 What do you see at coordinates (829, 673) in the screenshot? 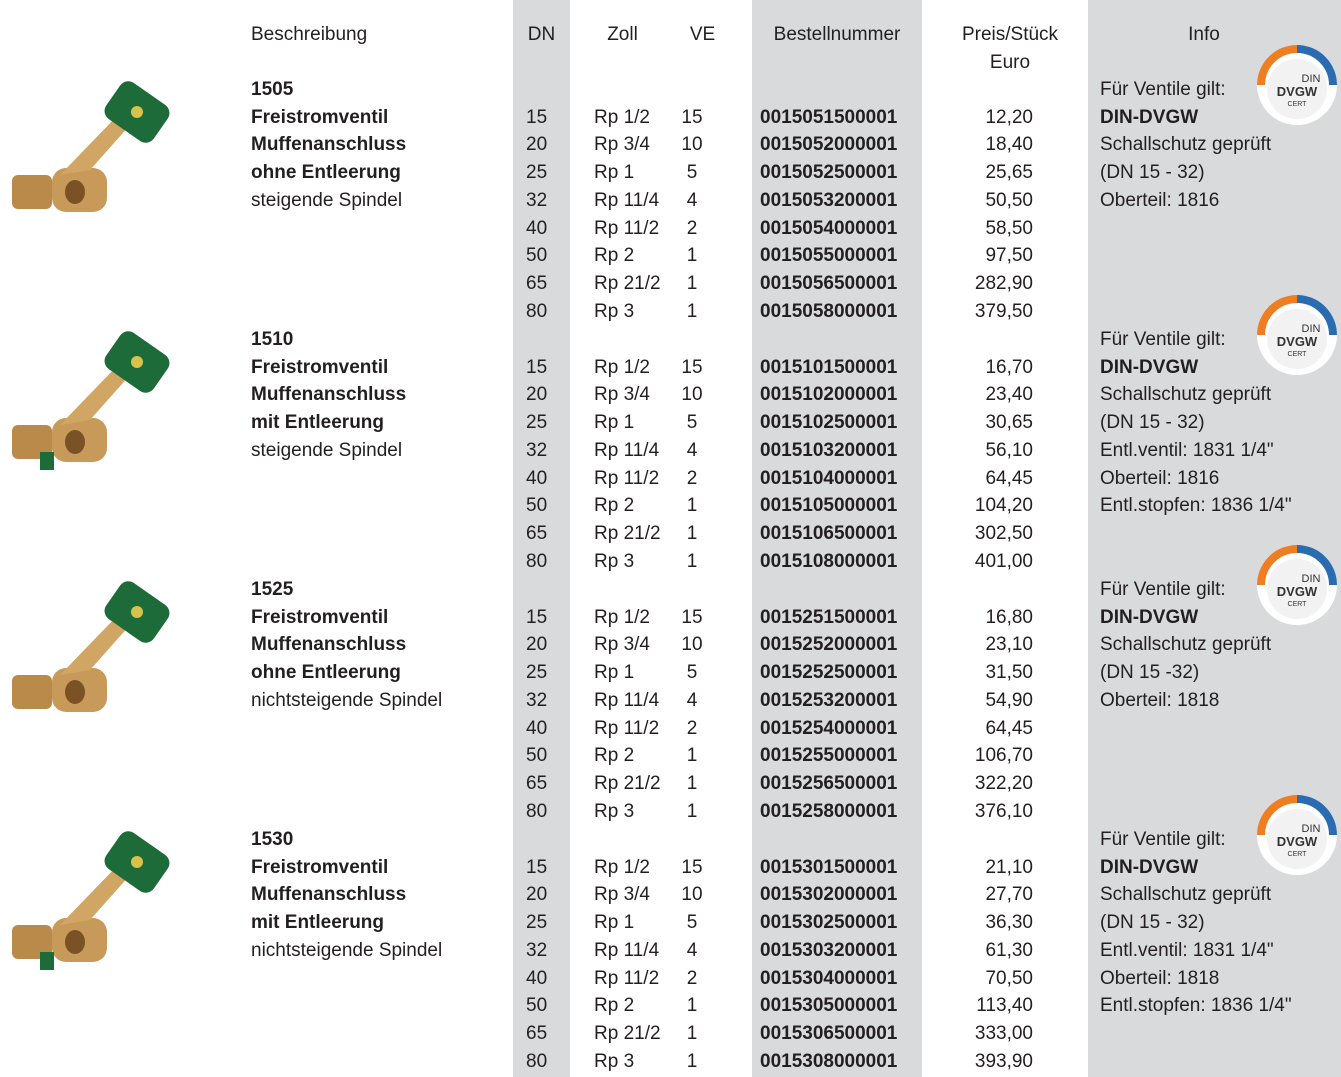
I see `order-number: 0015252500001` at bounding box center [829, 673].